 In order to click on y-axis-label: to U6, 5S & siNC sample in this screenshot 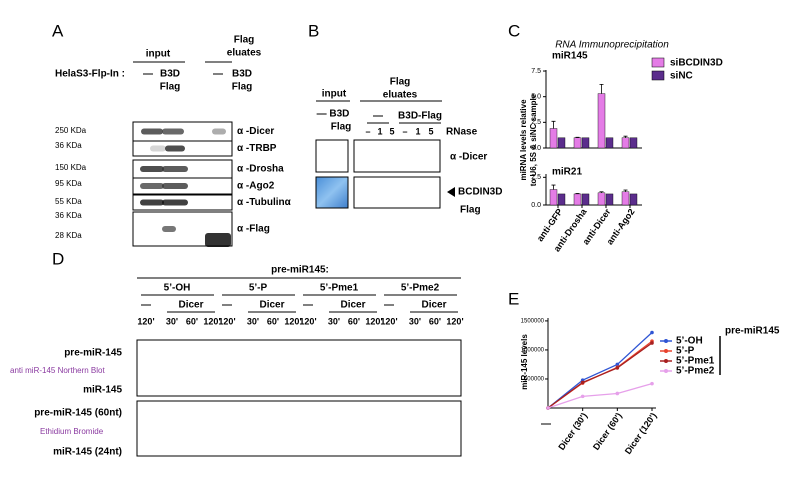, I will do `click(533, 139)`.